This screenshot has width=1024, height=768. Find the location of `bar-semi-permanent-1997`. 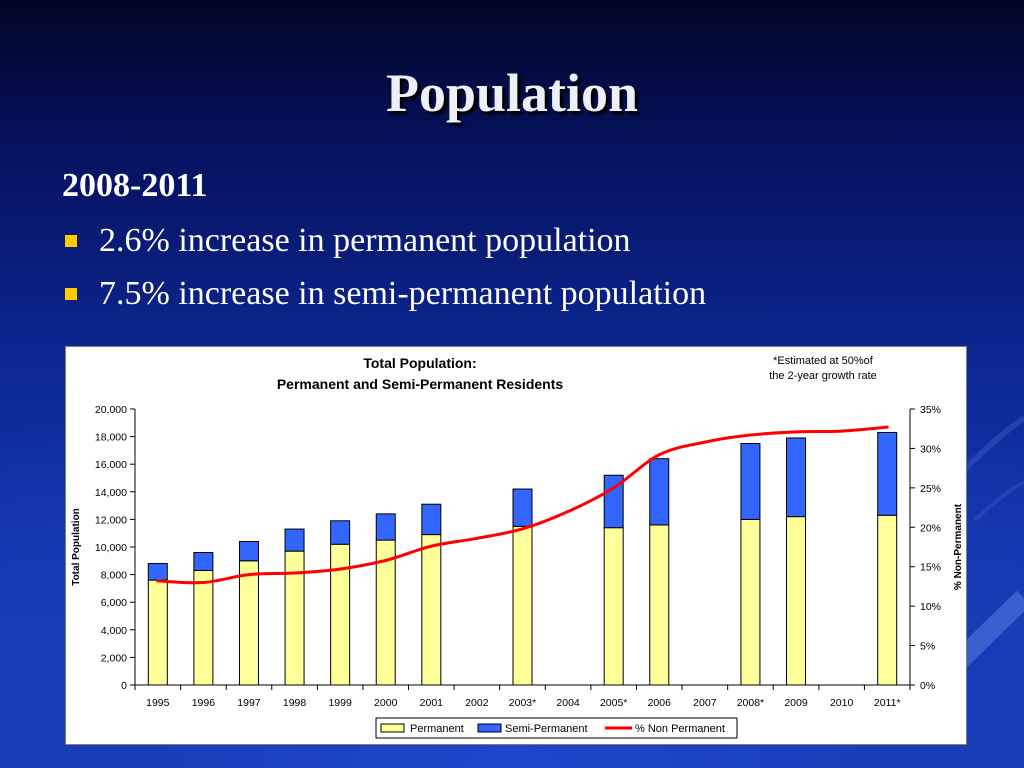

bar-semi-permanent-1997 is located at coordinates (248, 551).